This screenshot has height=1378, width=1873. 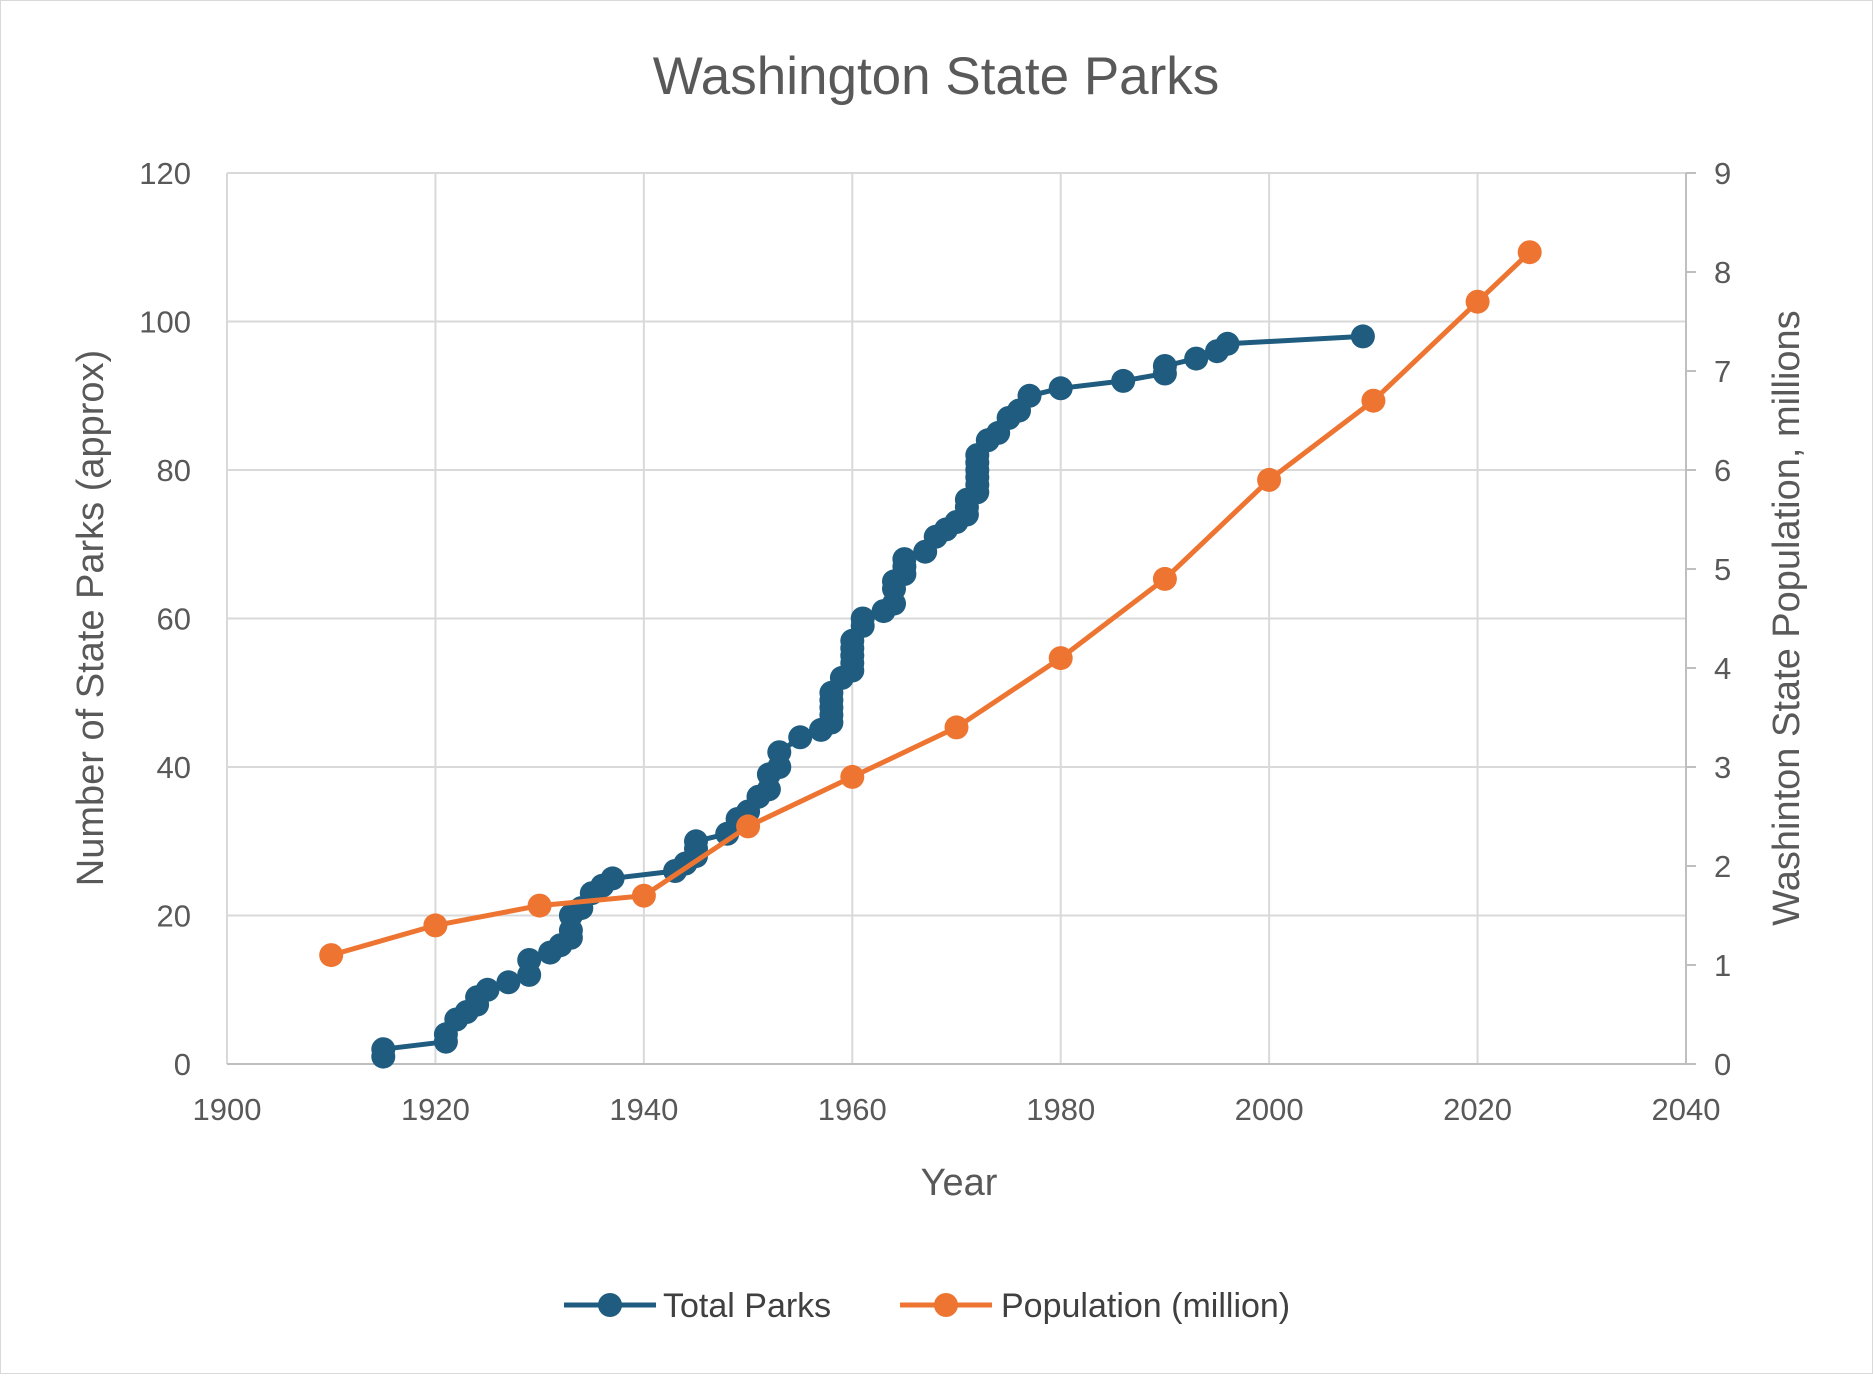 What do you see at coordinates (174, 470) in the screenshot?
I see `y-tick-label: 80` at bounding box center [174, 470].